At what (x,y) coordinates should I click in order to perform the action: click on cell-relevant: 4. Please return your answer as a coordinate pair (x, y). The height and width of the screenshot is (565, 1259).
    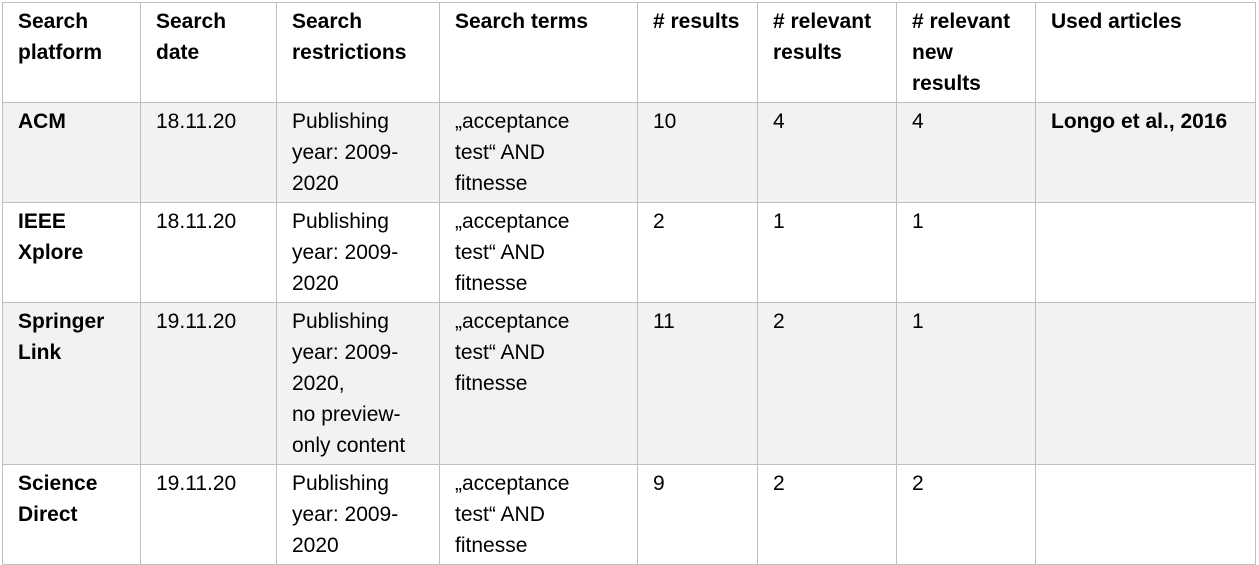
    Looking at the image, I should click on (827, 152).